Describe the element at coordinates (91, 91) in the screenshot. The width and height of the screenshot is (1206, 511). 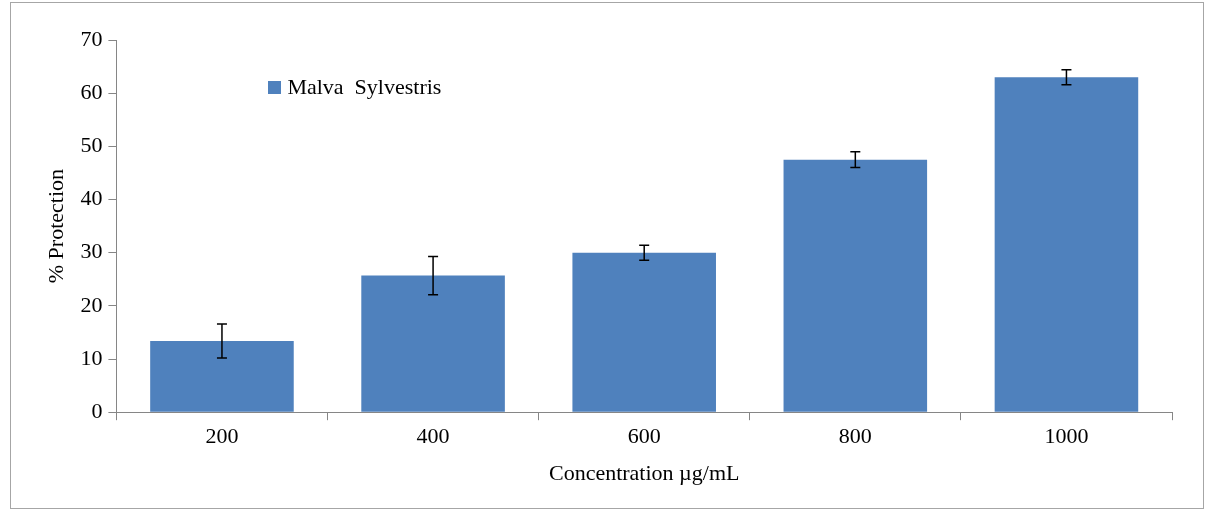
I see `y-tick-label: 60` at that location.